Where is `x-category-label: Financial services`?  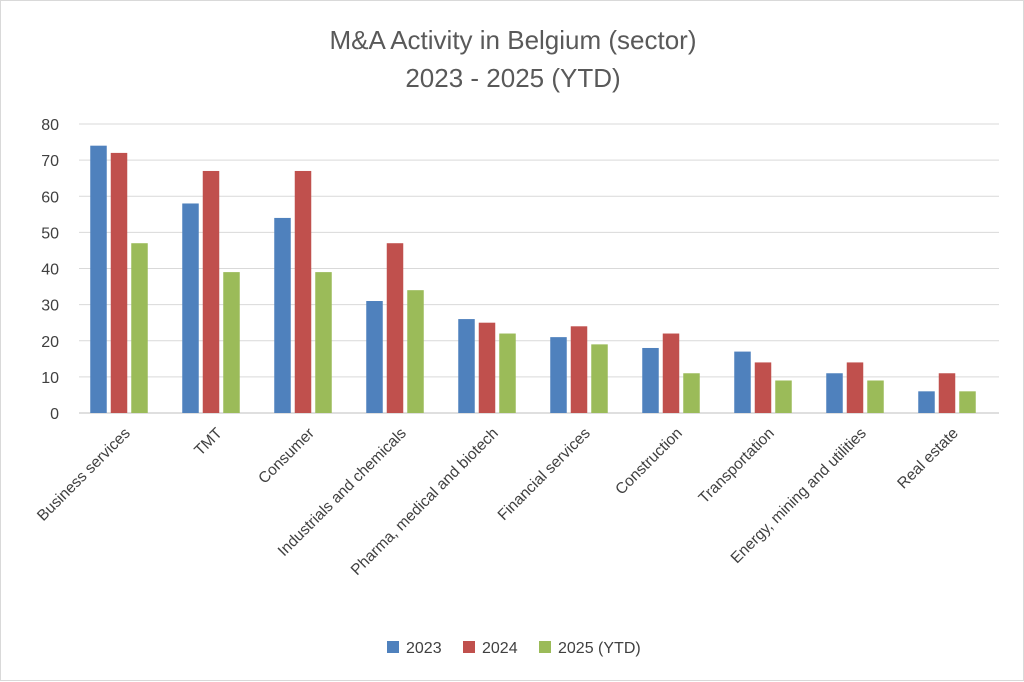 x-category-label: Financial services is located at coordinates (544, 474).